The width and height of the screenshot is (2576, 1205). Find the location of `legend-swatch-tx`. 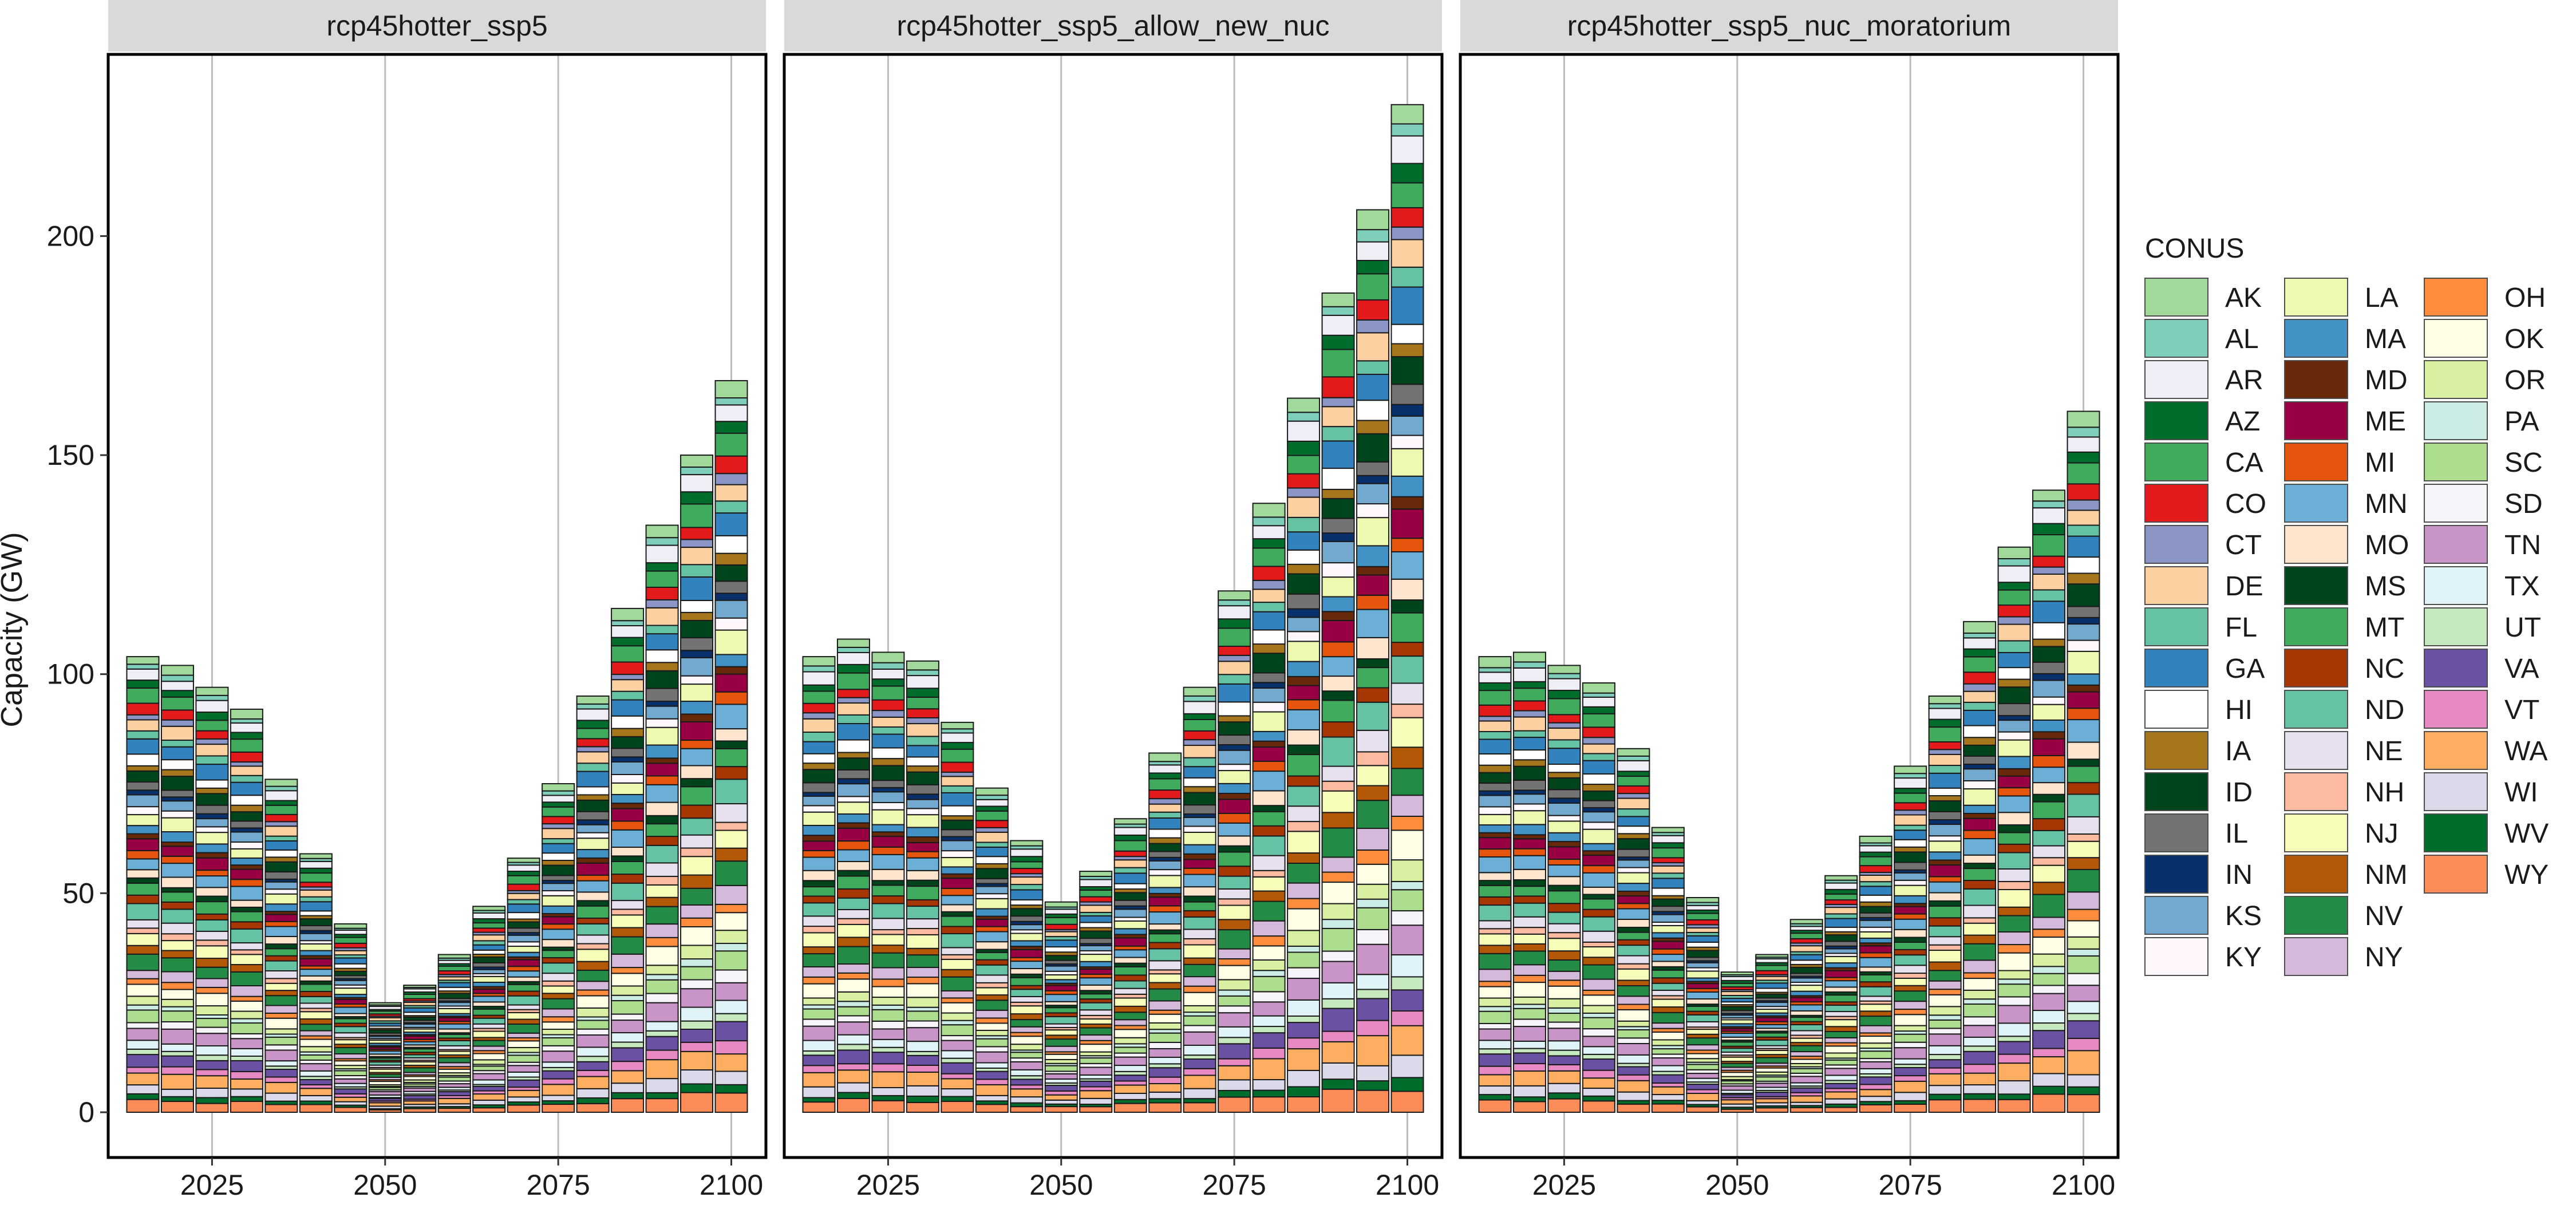

legend-swatch-tx is located at coordinates (2456, 585).